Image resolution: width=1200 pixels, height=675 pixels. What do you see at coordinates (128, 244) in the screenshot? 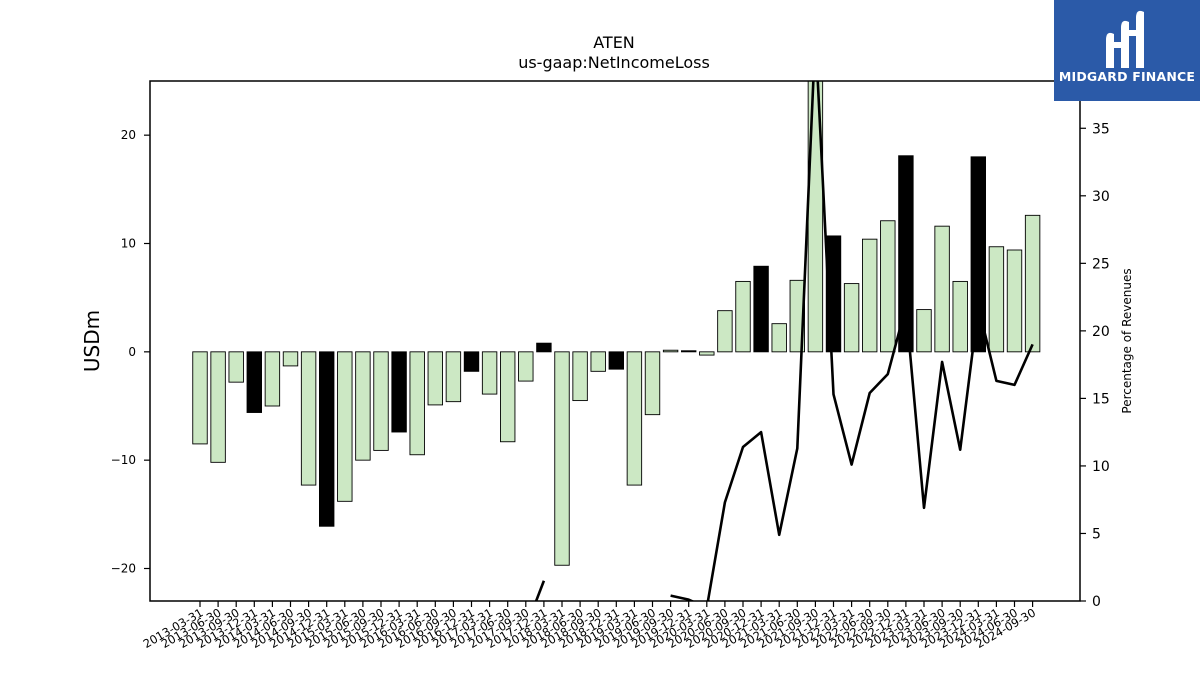
I see `y-tick-label-left: 10` at bounding box center [128, 244].